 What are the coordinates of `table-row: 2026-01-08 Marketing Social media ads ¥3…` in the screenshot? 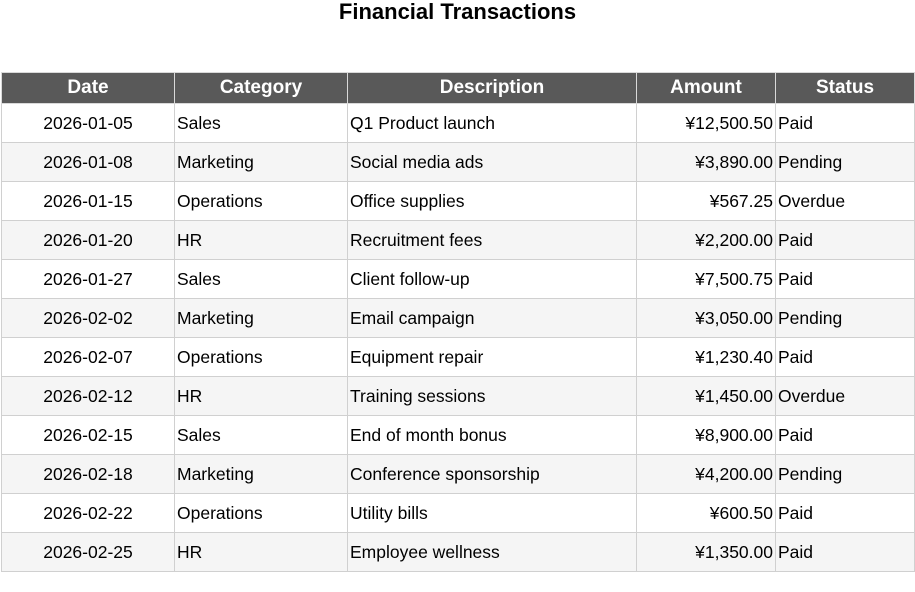 It's located at (458, 162).